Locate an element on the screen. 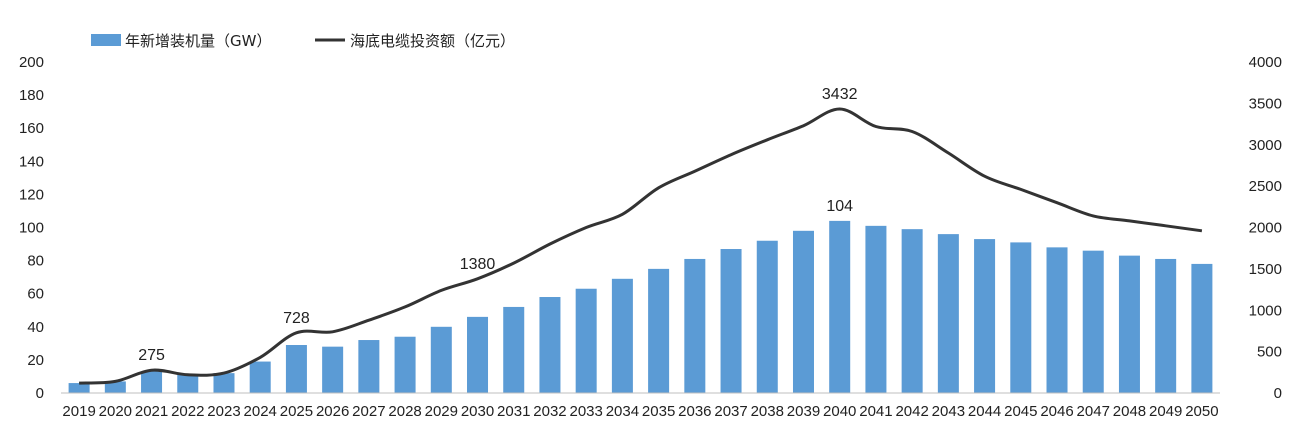  left-axis: 0 20 40 60 80 100 120 140 160 180 200 is located at coordinates (31, 228).